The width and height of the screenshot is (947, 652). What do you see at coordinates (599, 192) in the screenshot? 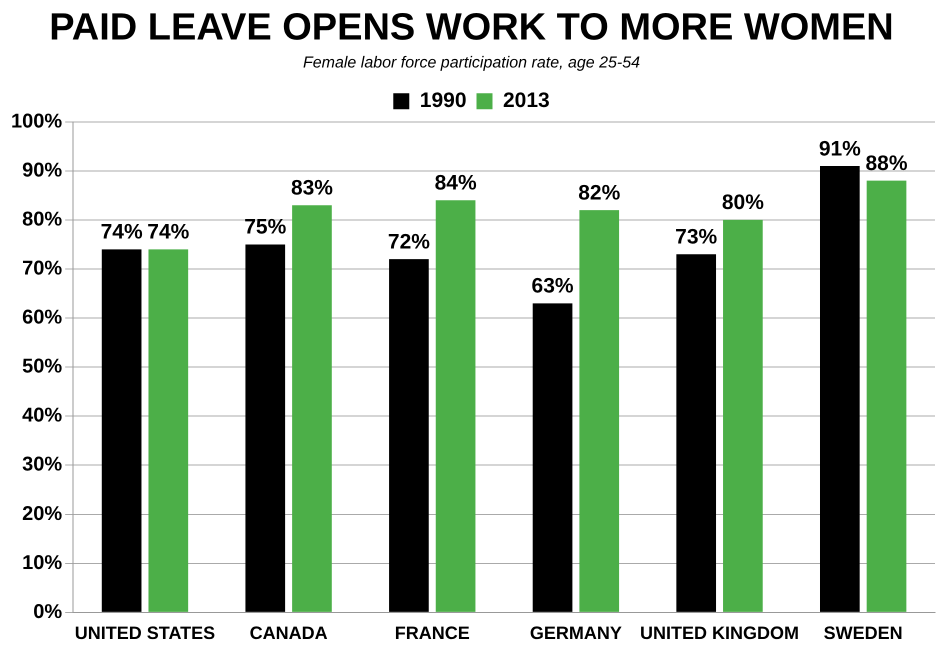
I see `data-label: 82%` at bounding box center [599, 192].